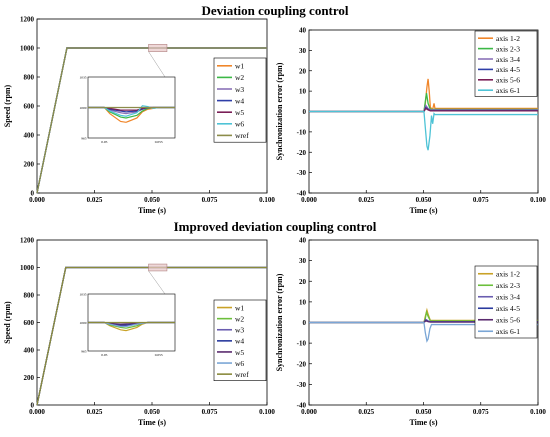  Describe the element at coordinates (33, 406) in the screenshot. I see `y-tick-label: 0` at that location.